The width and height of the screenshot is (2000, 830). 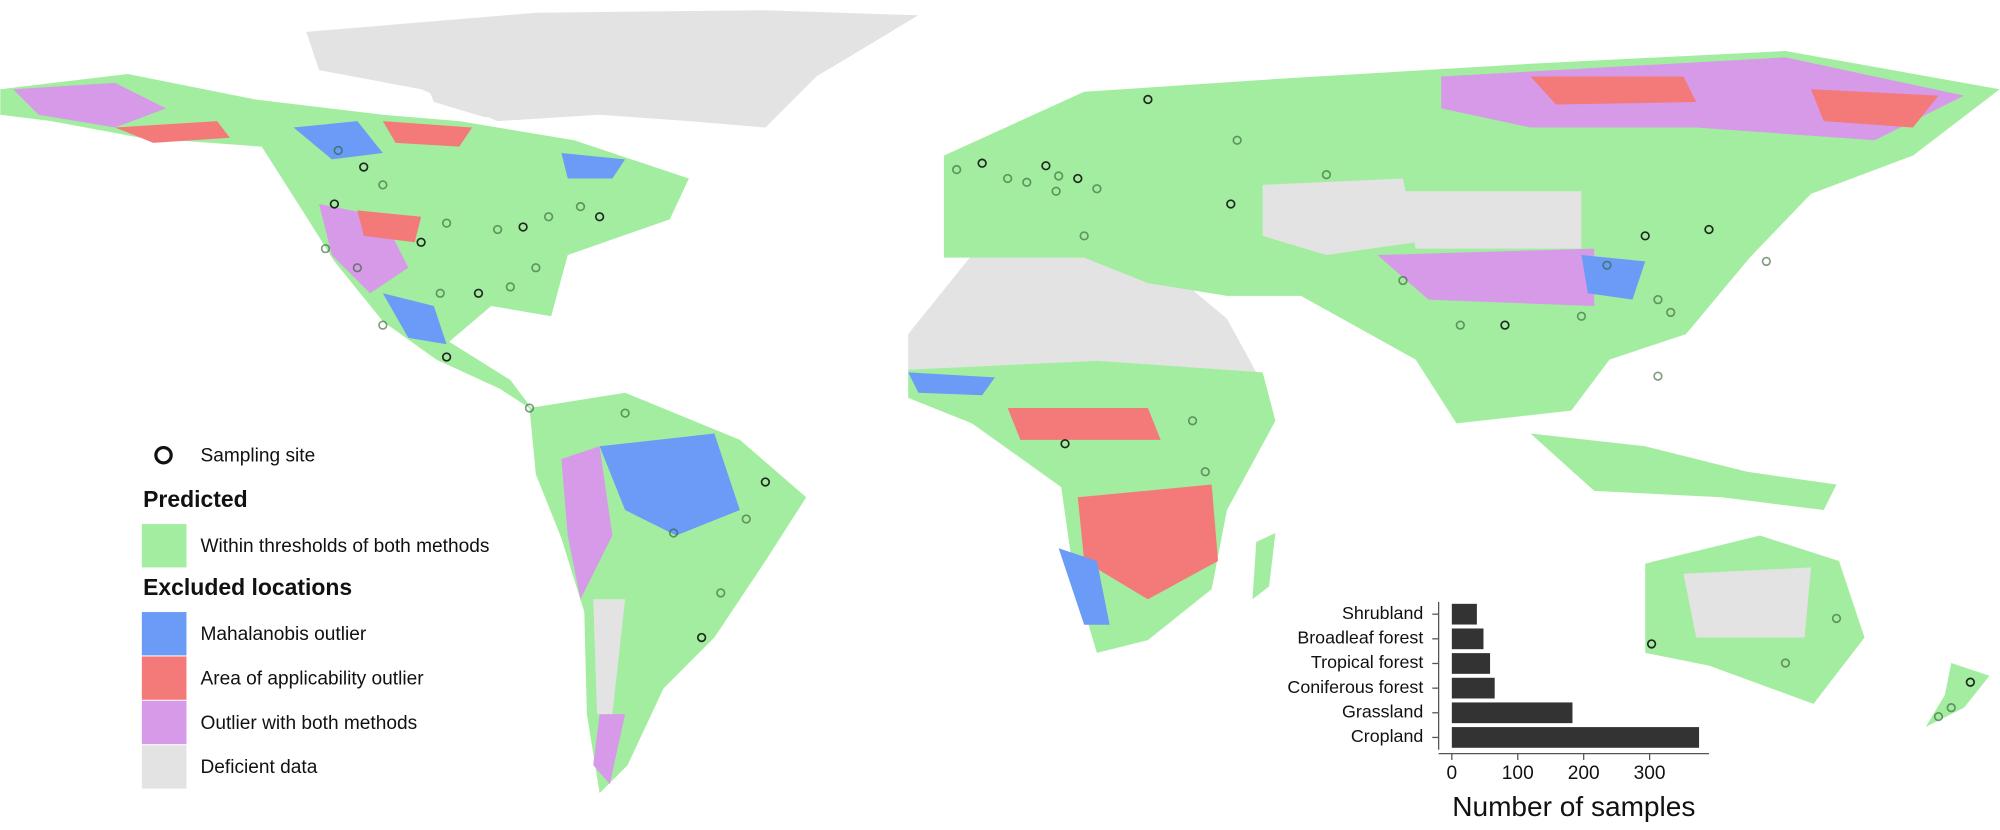 What do you see at coordinates (1360, 638) in the screenshot?
I see `y-tick-label: Broadleaf forest` at bounding box center [1360, 638].